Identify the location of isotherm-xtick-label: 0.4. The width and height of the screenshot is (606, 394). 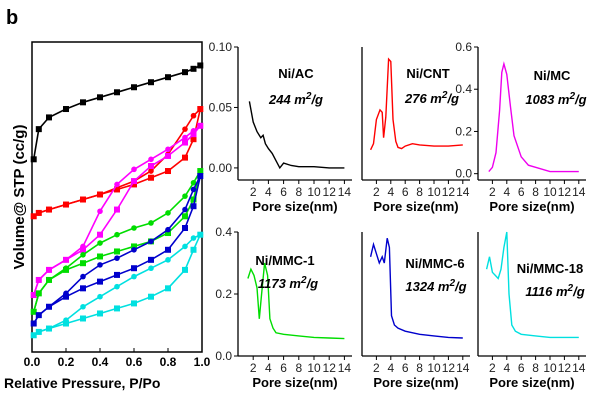
(100, 362).